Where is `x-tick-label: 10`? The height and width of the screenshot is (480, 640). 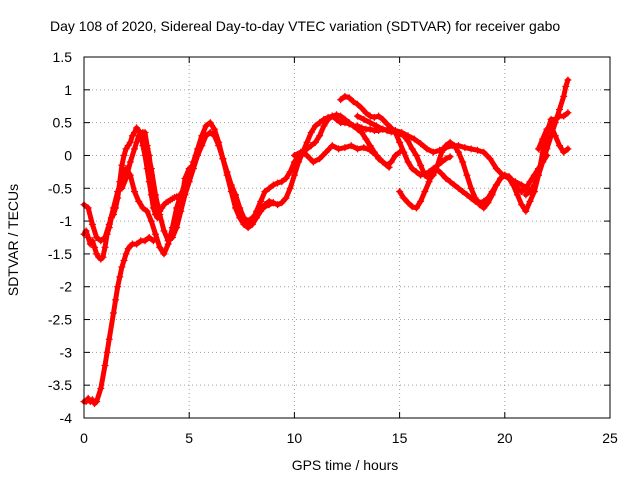
x-tick-label: 10 is located at coordinates (295, 438).